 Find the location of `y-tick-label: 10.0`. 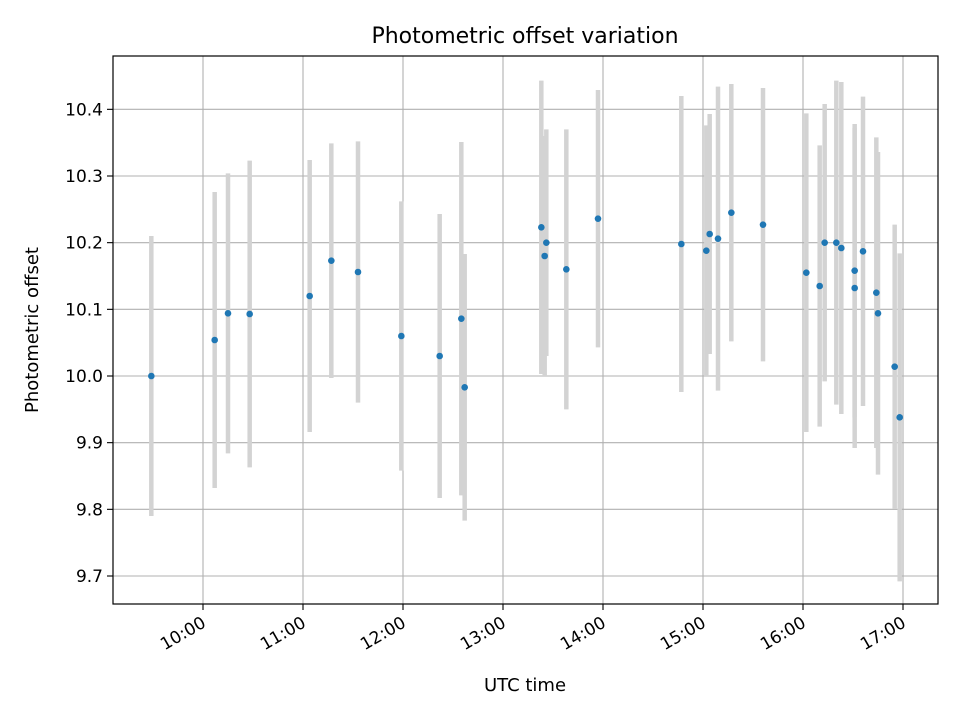

y-tick-label: 10.0 is located at coordinates (84, 377).